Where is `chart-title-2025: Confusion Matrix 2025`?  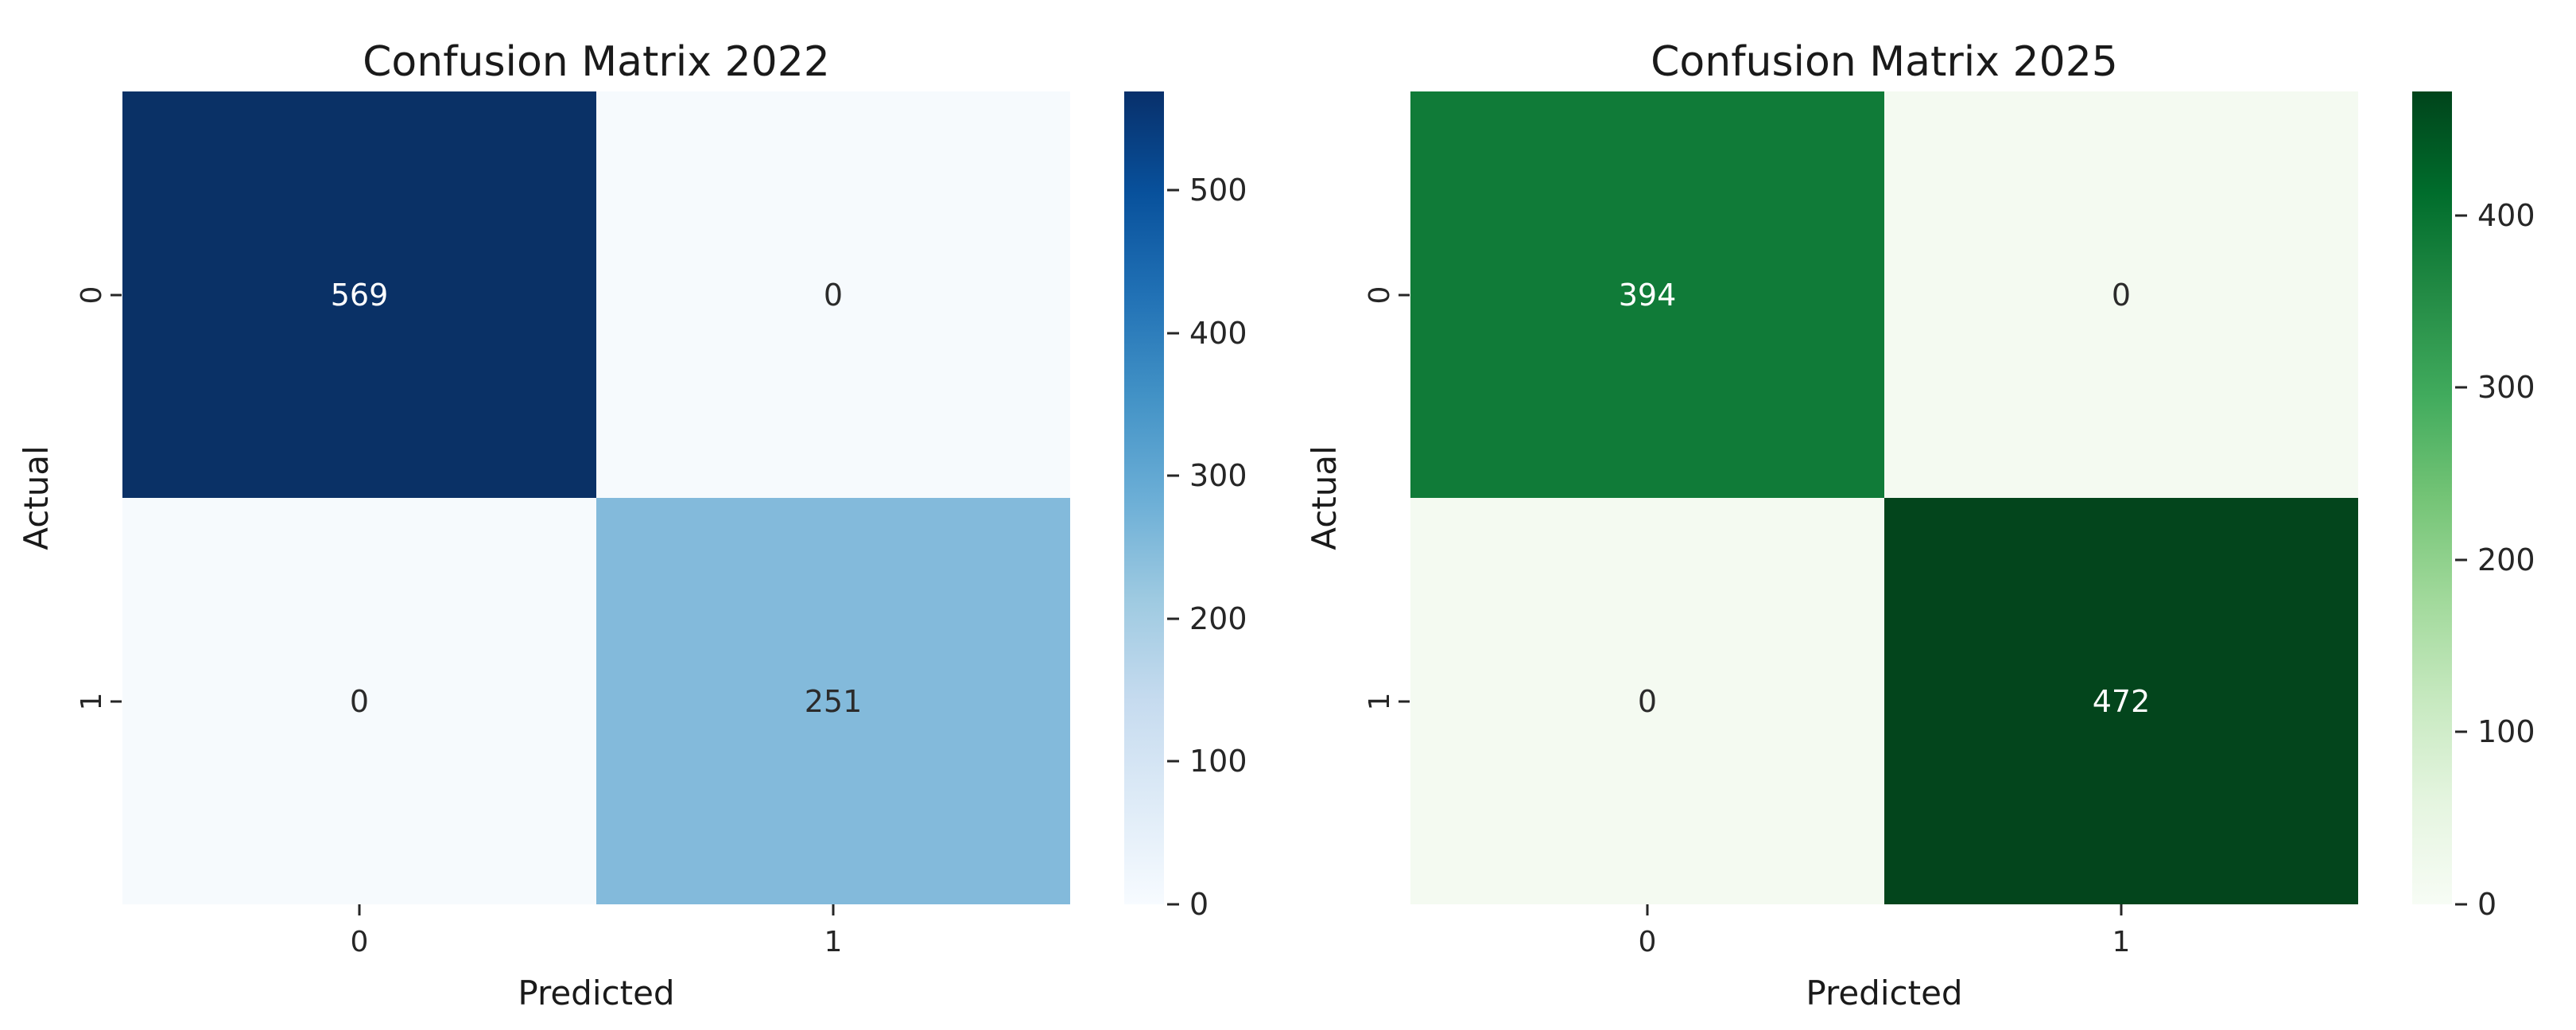
chart-title-2025: Confusion Matrix 2025 is located at coordinates (1885, 62).